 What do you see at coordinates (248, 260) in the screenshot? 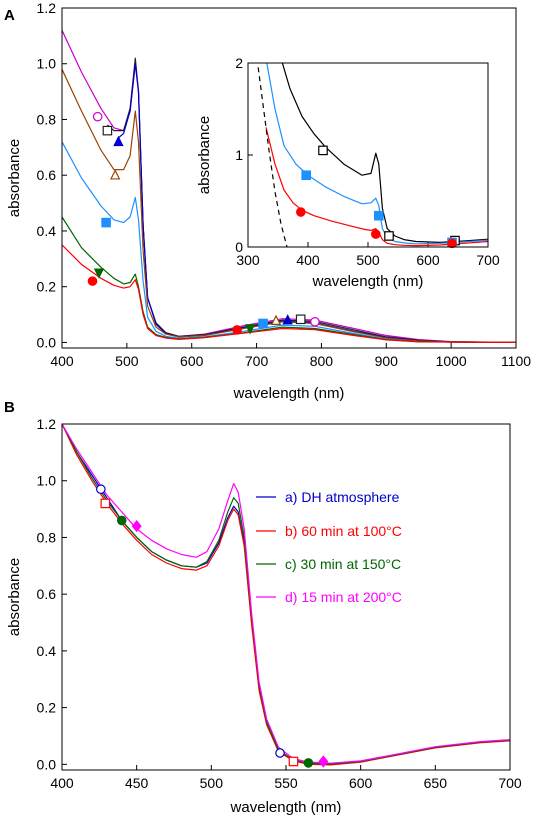
I see `chartInset-xtick-label: 300` at bounding box center [248, 260].